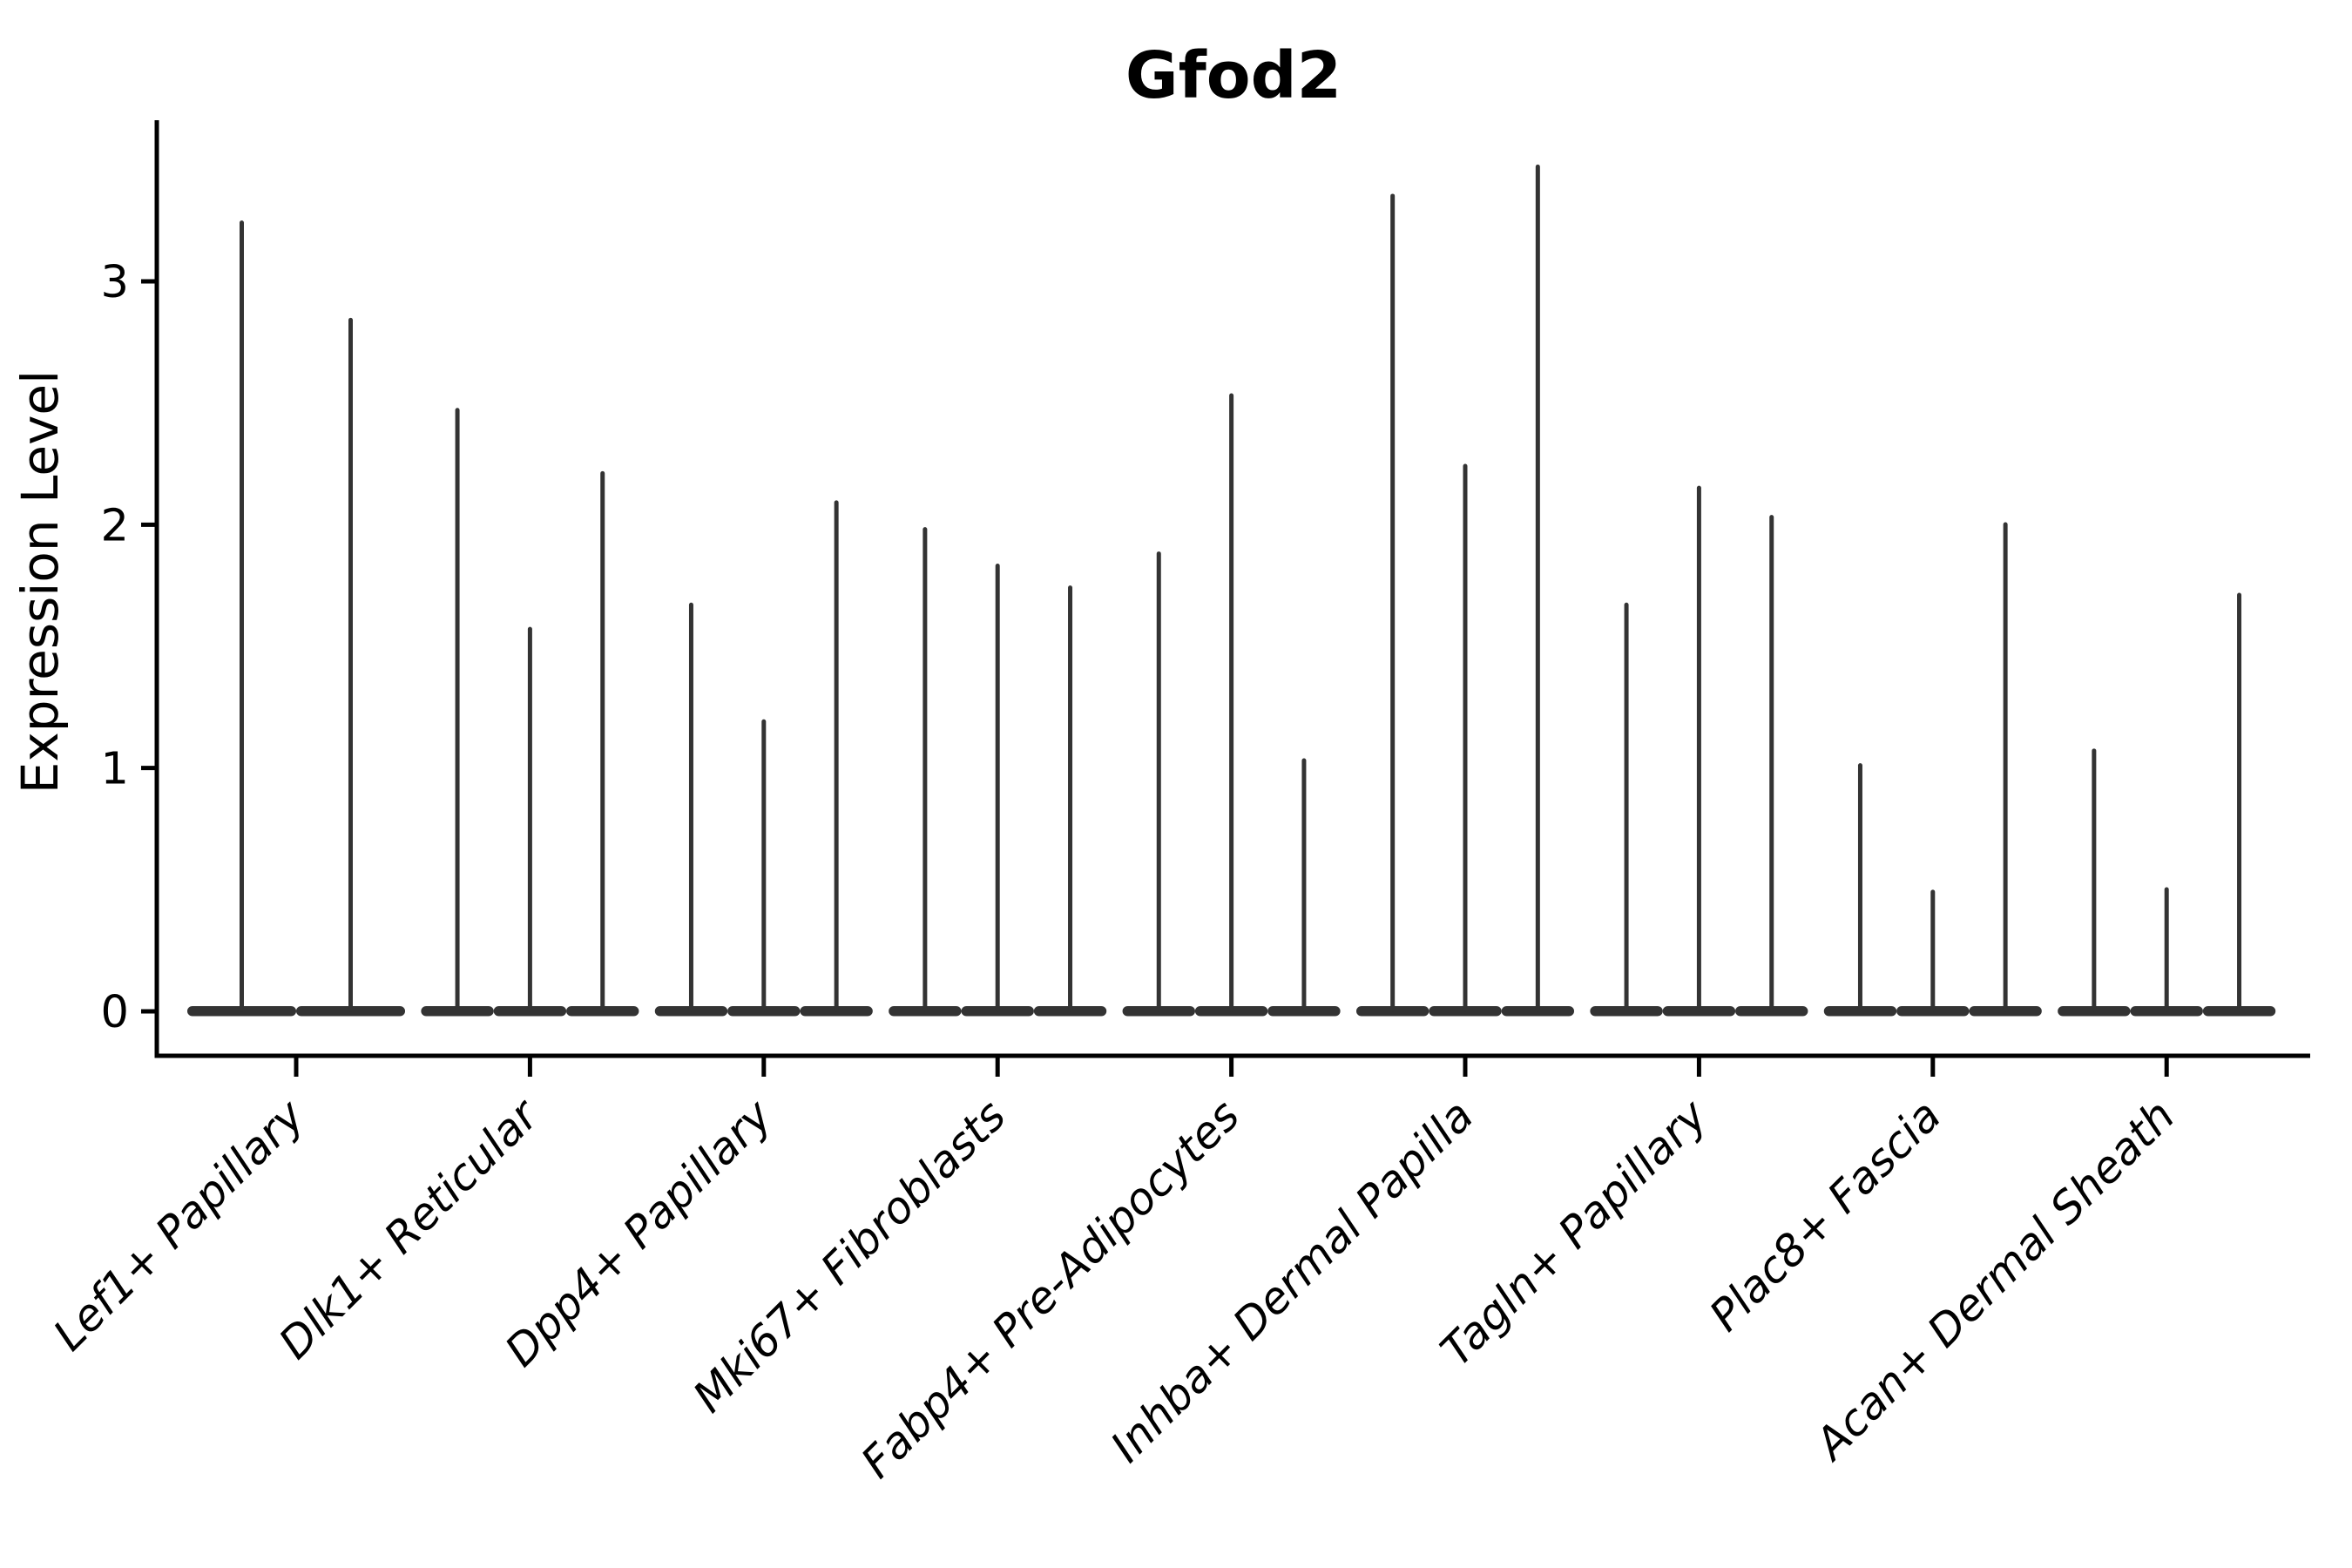 This screenshot has height=1568, width=2352. I want to click on y-tick-label: 1, so click(115, 769).